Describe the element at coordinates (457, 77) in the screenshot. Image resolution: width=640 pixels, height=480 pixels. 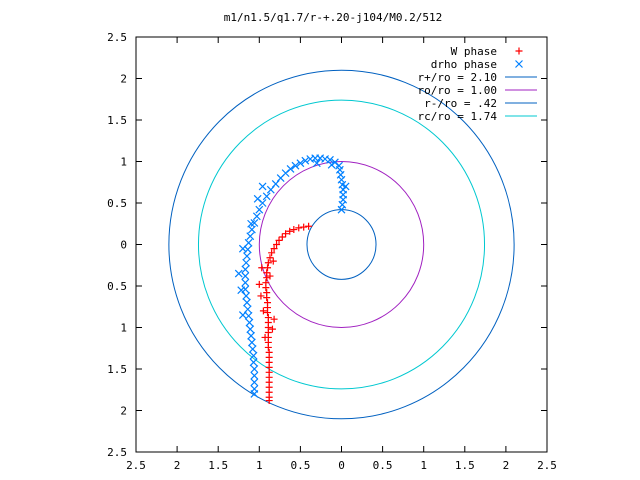
I see `legend-label: r+/ro = 2.10` at that location.